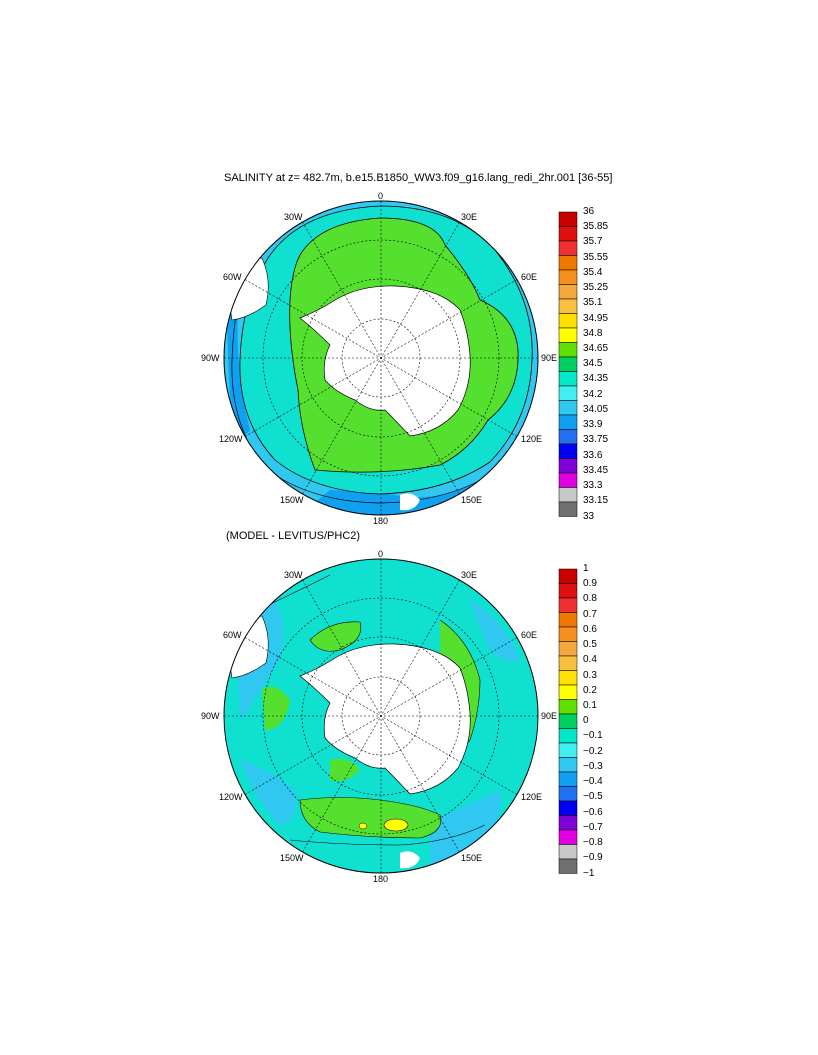  I want to click on salinity-colorbar-label: 35.25, so click(596, 288).